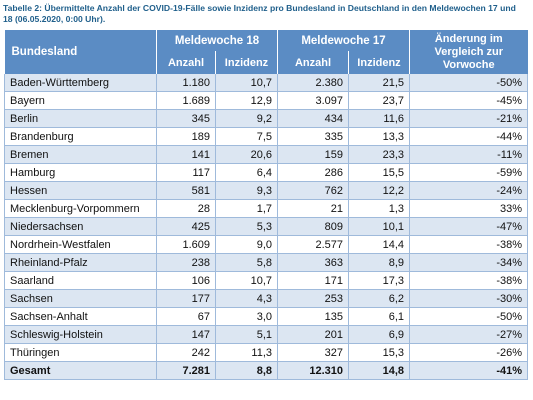 The width and height of the screenshot is (533, 400). What do you see at coordinates (246, 370) in the screenshot?
I see `total-cell-w18-incidence: 8,8` at bounding box center [246, 370].